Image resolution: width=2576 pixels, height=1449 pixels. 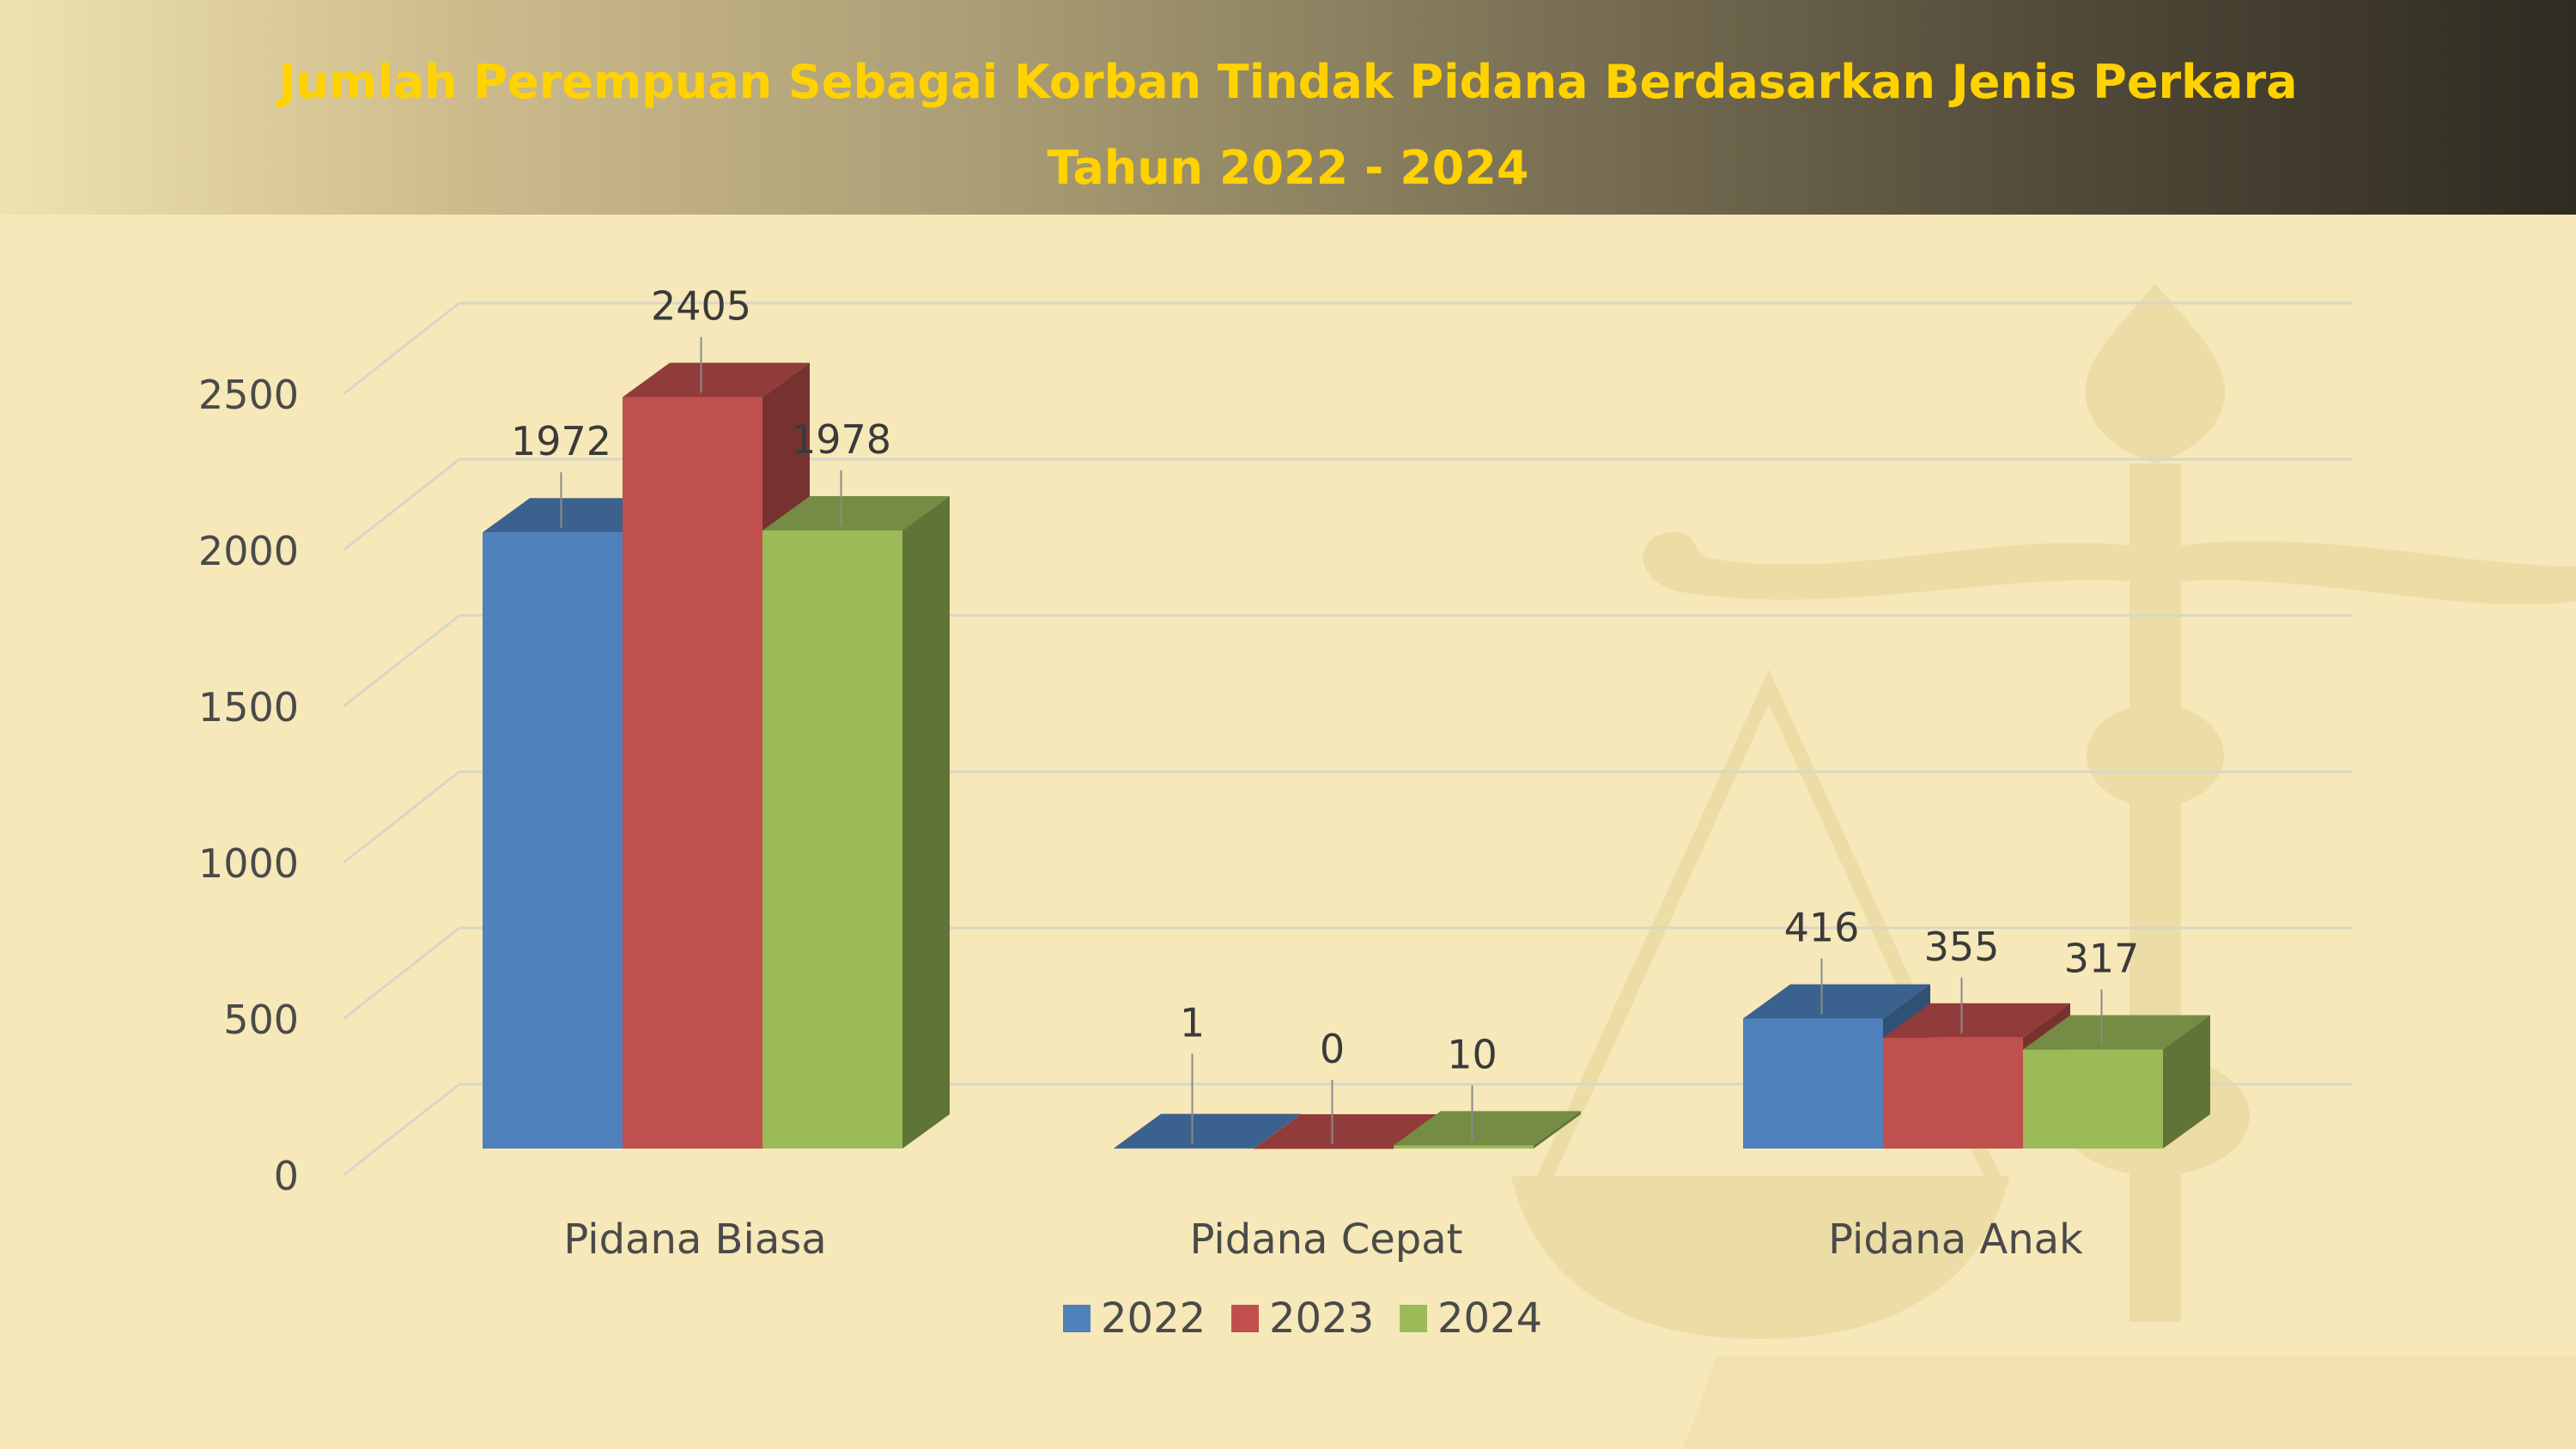 I want to click on data-label: 10, so click(x=1473, y=1054).